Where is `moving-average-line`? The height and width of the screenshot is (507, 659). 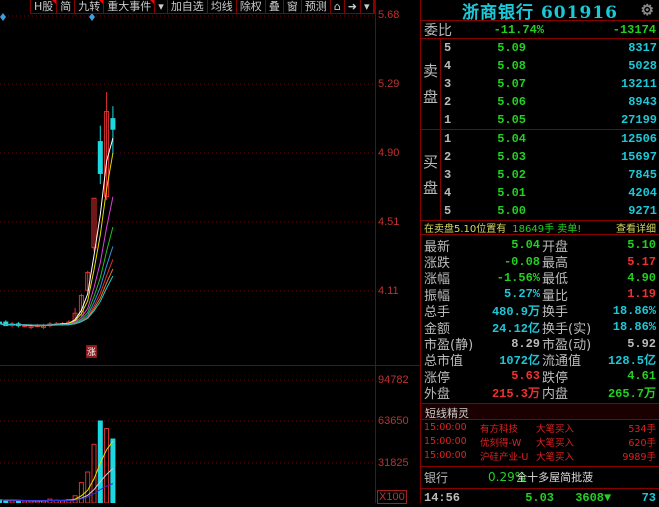
moving-average-line is located at coordinates (57, 300).